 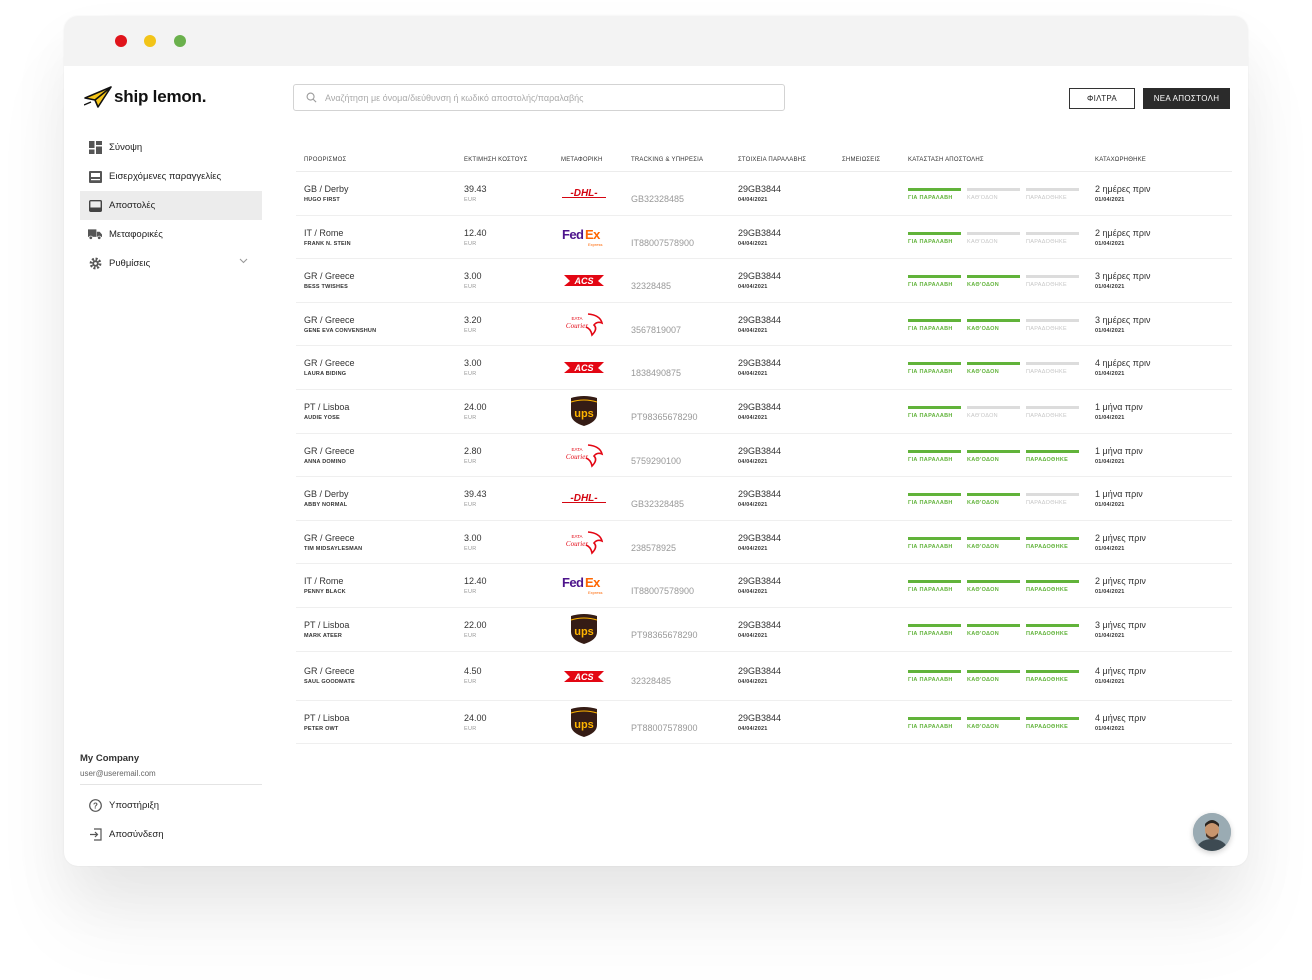 I want to click on destination: GB / Derby, so click(x=326, y=189).